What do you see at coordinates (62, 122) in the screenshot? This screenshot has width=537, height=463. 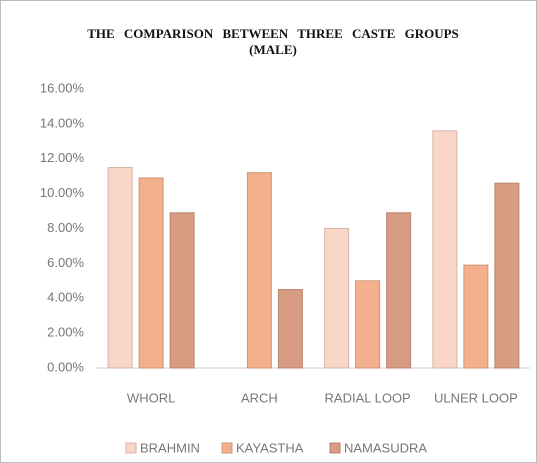 I see `y-tick-label: 14.00%` at bounding box center [62, 122].